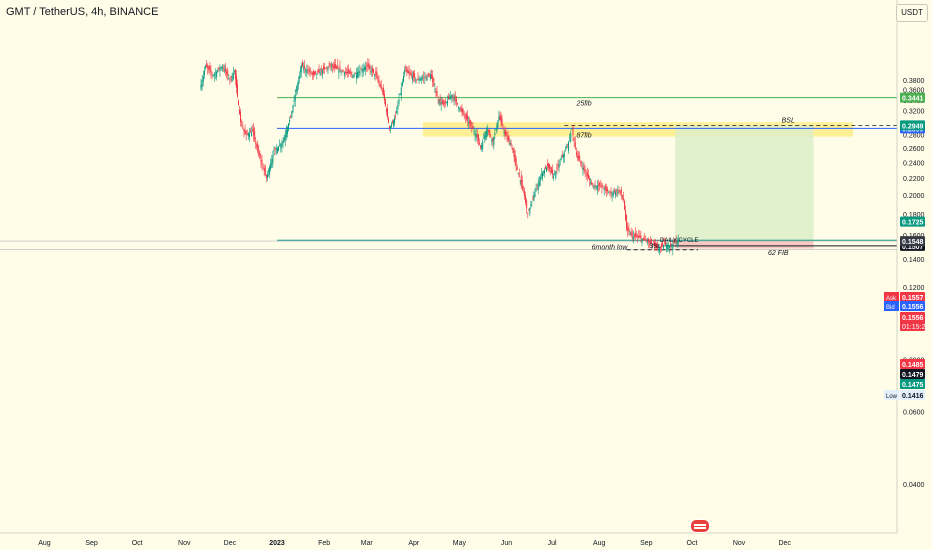  Describe the element at coordinates (277, 543) in the screenshot. I see `x-tick-2023-5: 2023` at that location.